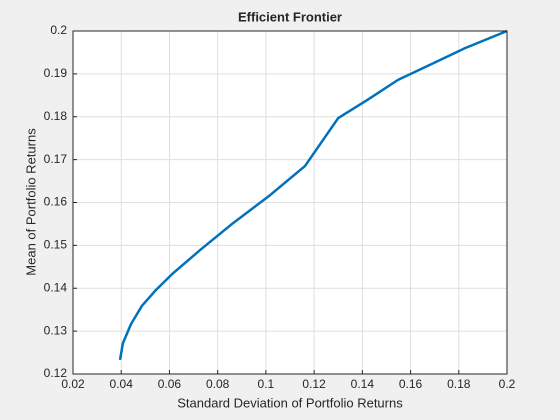  What do you see at coordinates (266, 384) in the screenshot?
I see `x-tick-label: 0.1` at bounding box center [266, 384].